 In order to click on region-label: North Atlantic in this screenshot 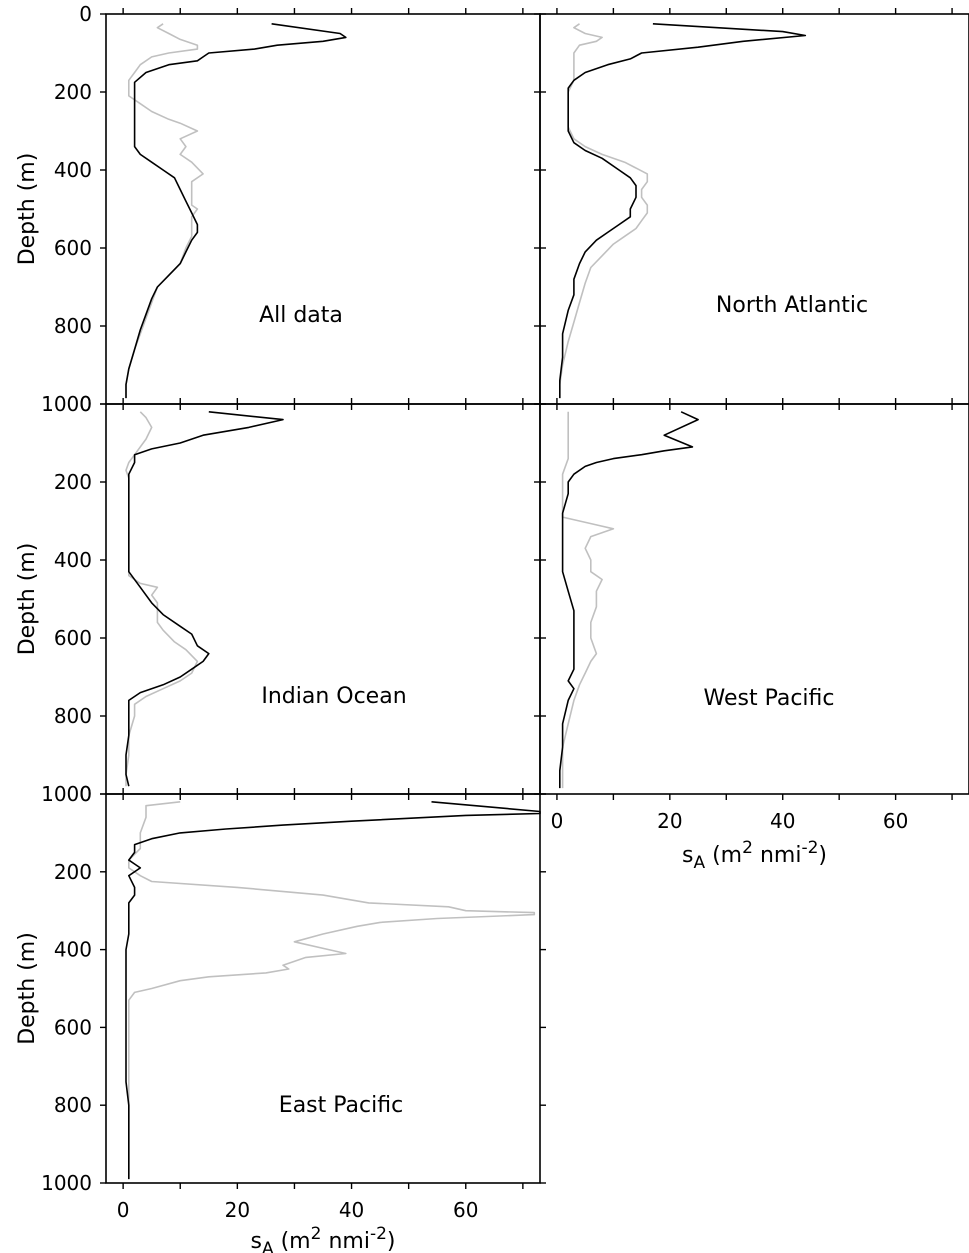, I will do `click(792, 305)`.